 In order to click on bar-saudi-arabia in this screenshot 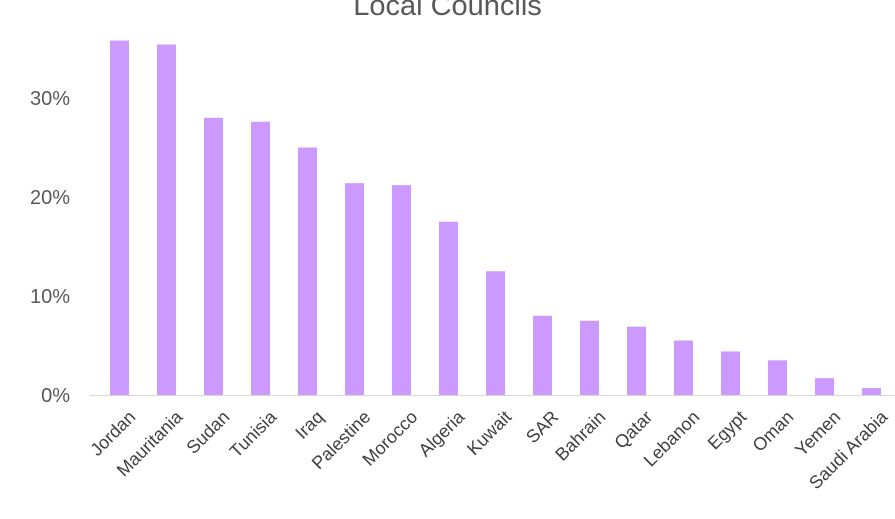, I will do `click(871, 391)`.